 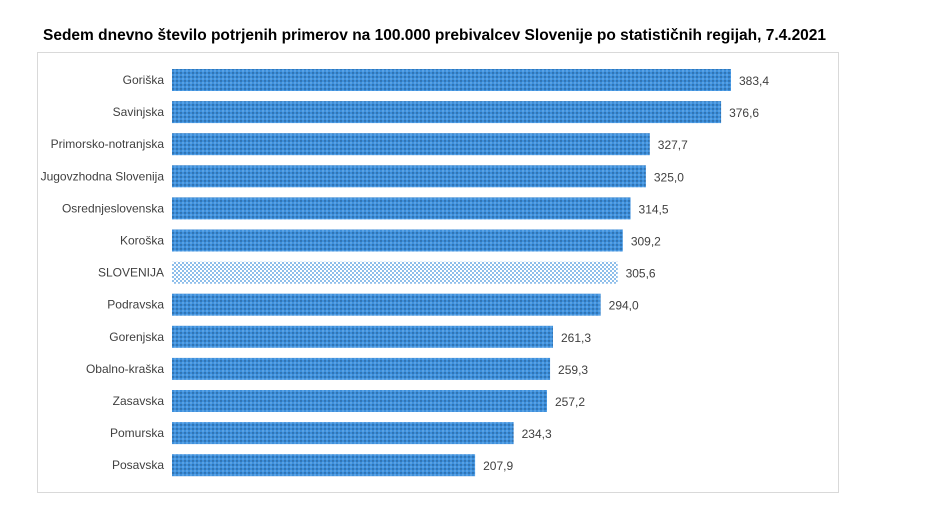 What do you see at coordinates (669, 177) in the screenshot?
I see `data-label: 325,0` at bounding box center [669, 177].